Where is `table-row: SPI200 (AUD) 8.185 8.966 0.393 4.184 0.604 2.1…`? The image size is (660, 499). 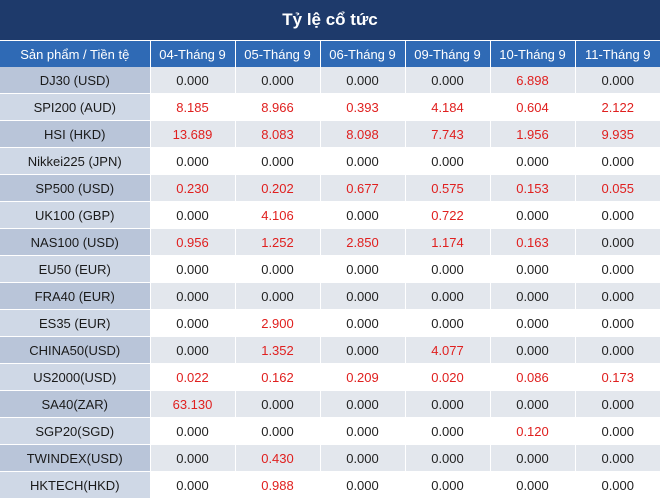 table-row: SPI200 (AUD) 8.185 8.966 0.393 4.184 0.604 2.1… is located at coordinates (330, 107).